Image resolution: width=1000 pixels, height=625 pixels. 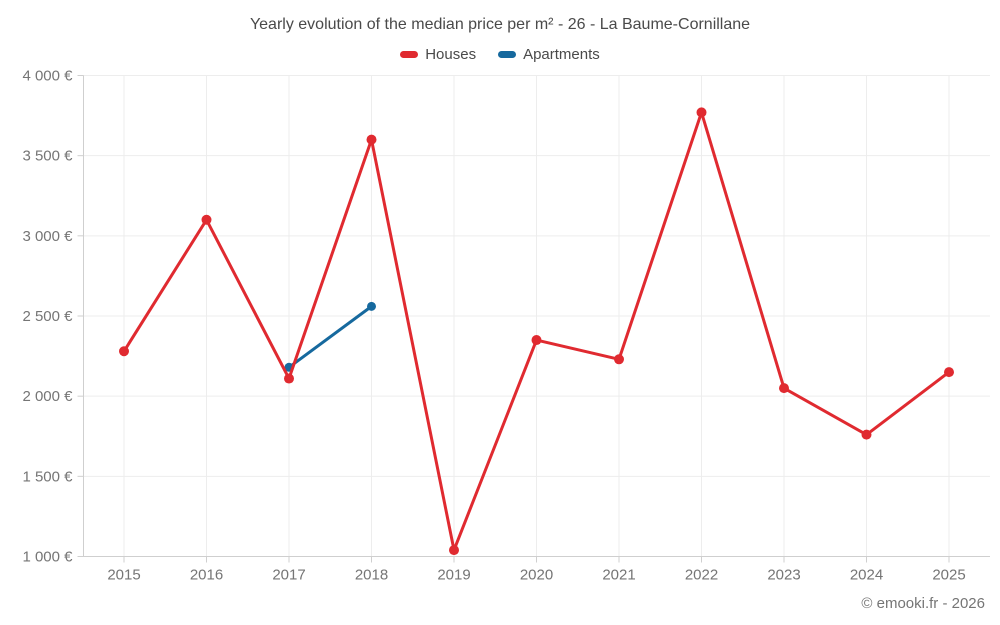 What do you see at coordinates (288, 575) in the screenshot?
I see `svg-text: 2017` at bounding box center [288, 575].